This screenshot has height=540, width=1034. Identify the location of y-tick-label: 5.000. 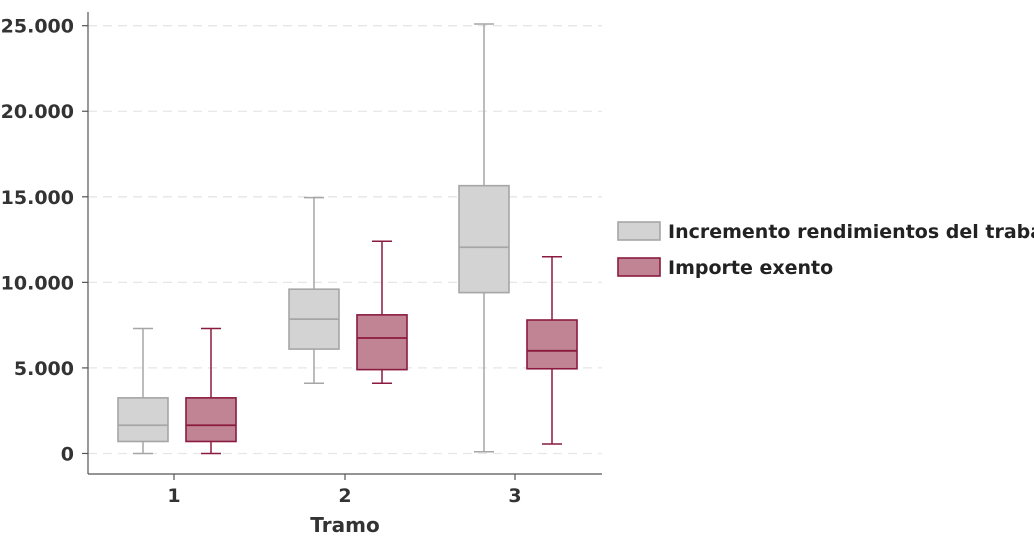
(44, 369).